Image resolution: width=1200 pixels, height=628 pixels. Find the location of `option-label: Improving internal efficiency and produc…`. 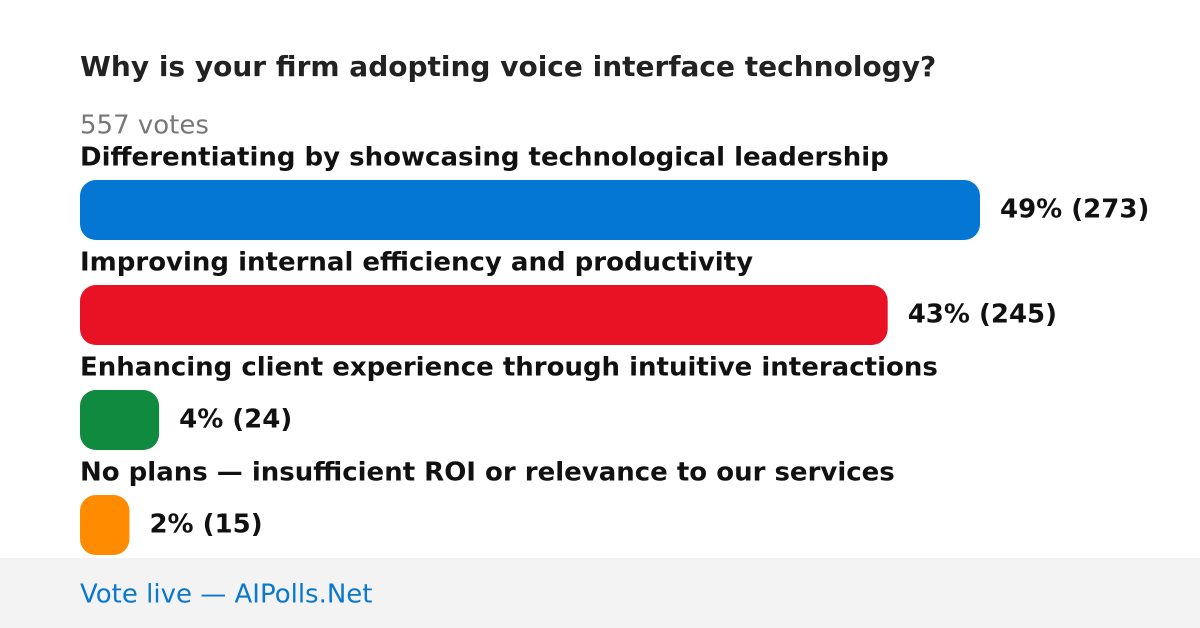

option-label: Improving internal efficiency and produc… is located at coordinates (416, 263).